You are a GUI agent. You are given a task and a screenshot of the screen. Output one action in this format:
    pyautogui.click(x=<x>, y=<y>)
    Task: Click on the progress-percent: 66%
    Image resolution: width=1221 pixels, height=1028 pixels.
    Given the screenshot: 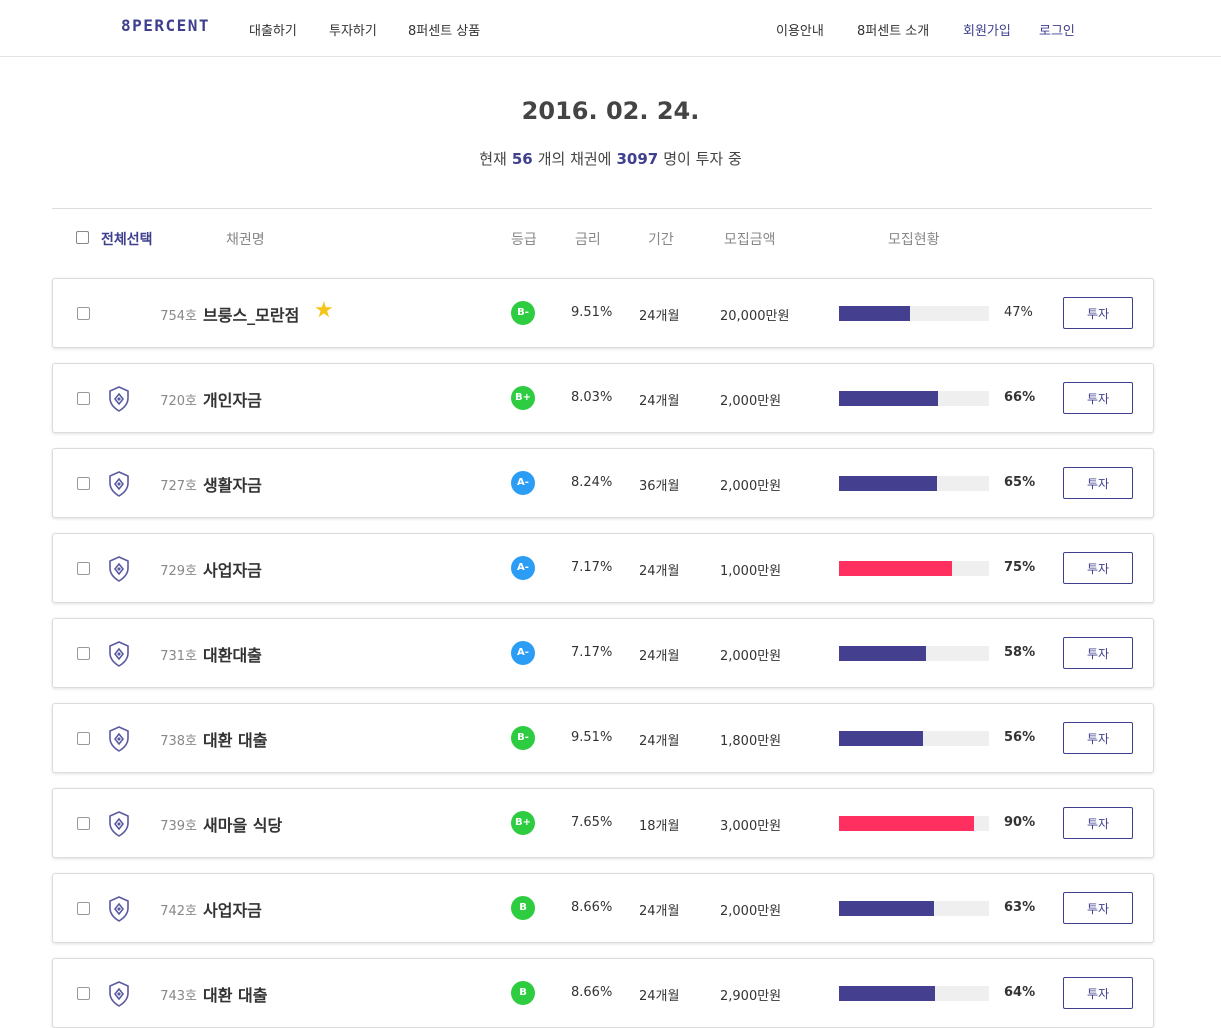 What is the action you would take?
    pyautogui.click(x=1020, y=397)
    